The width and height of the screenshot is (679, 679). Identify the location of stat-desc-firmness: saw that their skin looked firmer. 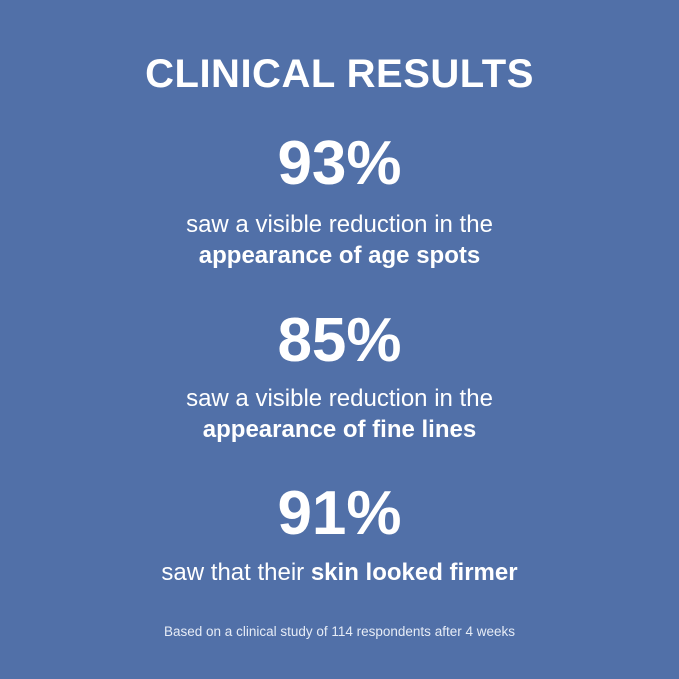
(339, 573).